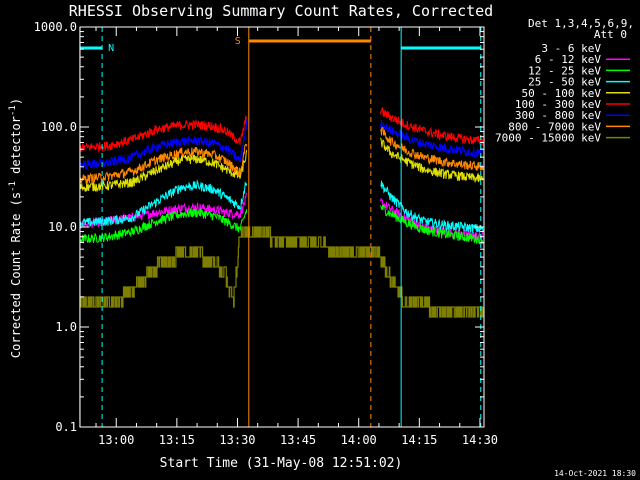  I want to click on y-tick-label: 10.0, so click(62, 227).